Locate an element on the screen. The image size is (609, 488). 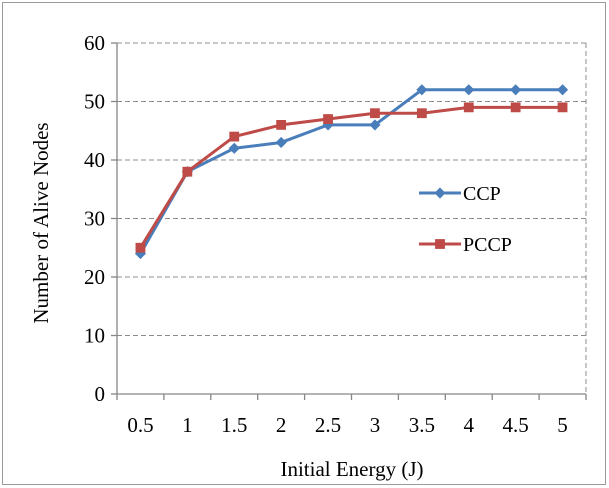
y-tick-label: 40 is located at coordinates (94, 160).